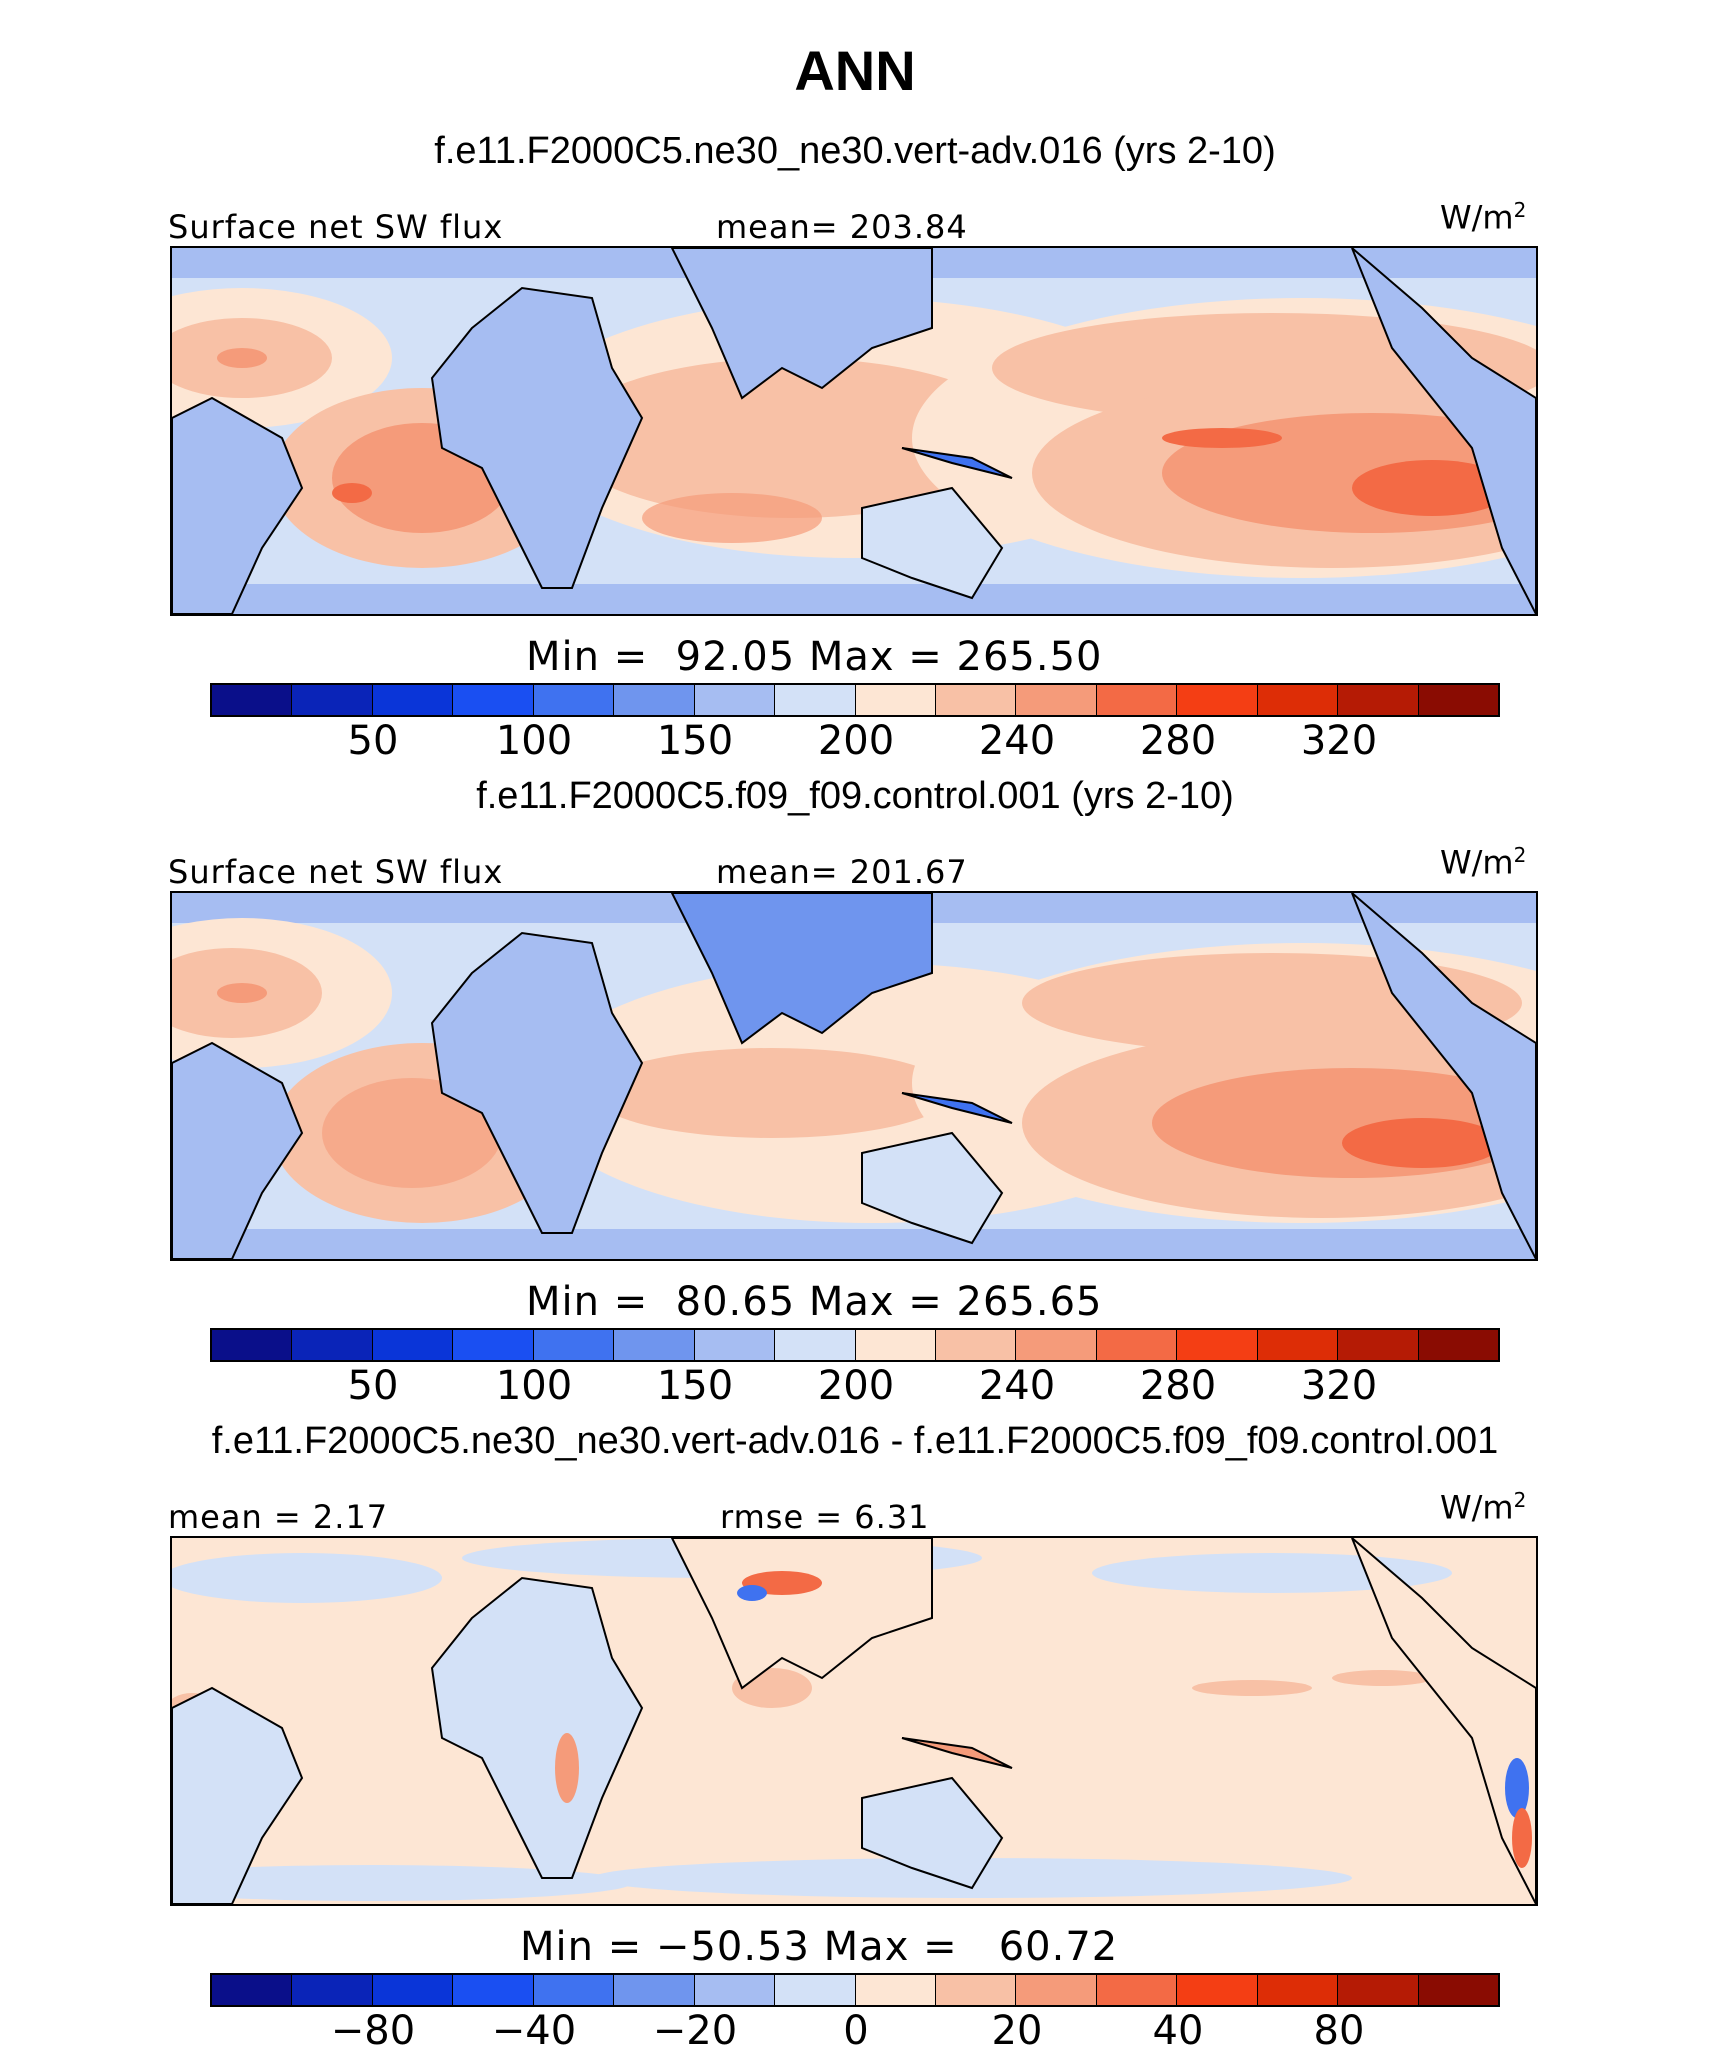  What do you see at coordinates (825, 1517) in the screenshot?
I see `panel-3-rmse-label: rmse = 6.31` at bounding box center [825, 1517].